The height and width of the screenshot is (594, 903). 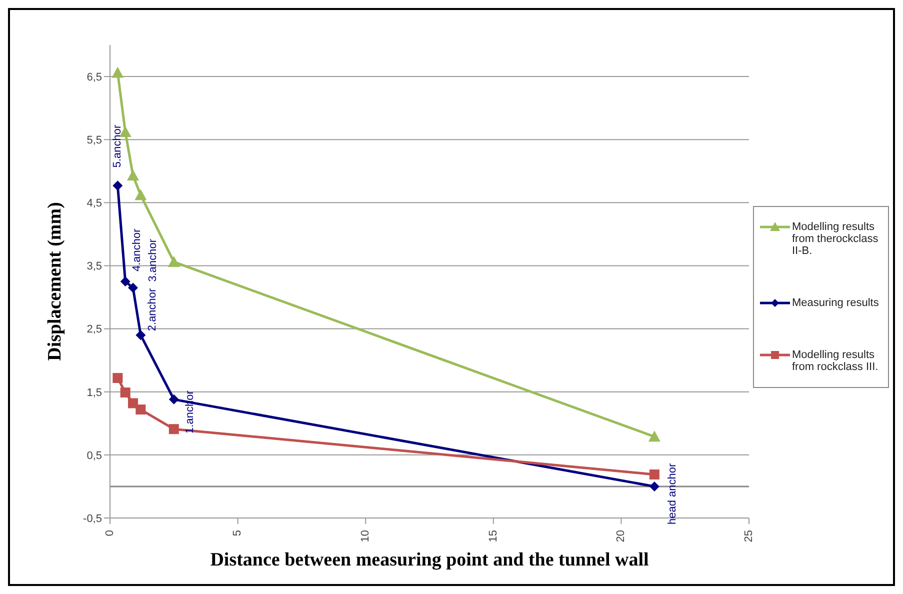 I want to click on annotation: 4.anchor, so click(x=137, y=250).